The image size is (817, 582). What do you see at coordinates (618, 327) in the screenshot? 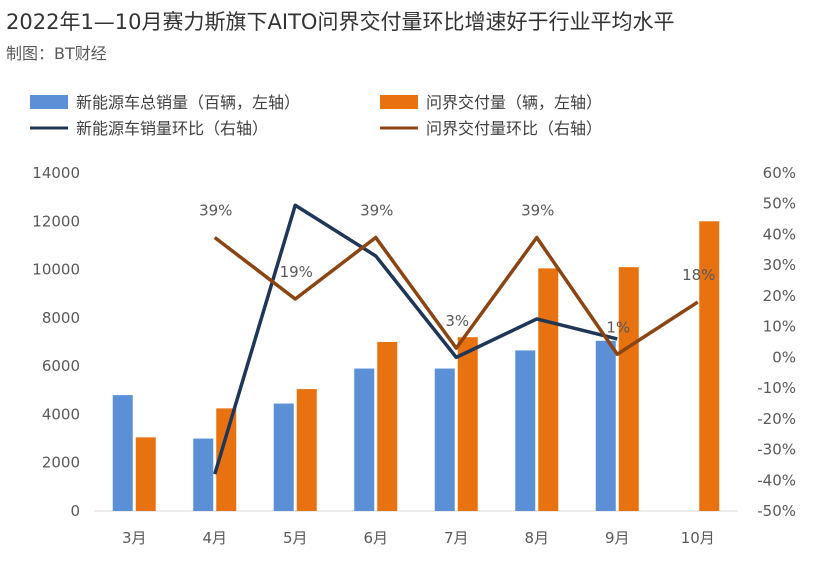
I see `data-label: 1%` at bounding box center [618, 327].